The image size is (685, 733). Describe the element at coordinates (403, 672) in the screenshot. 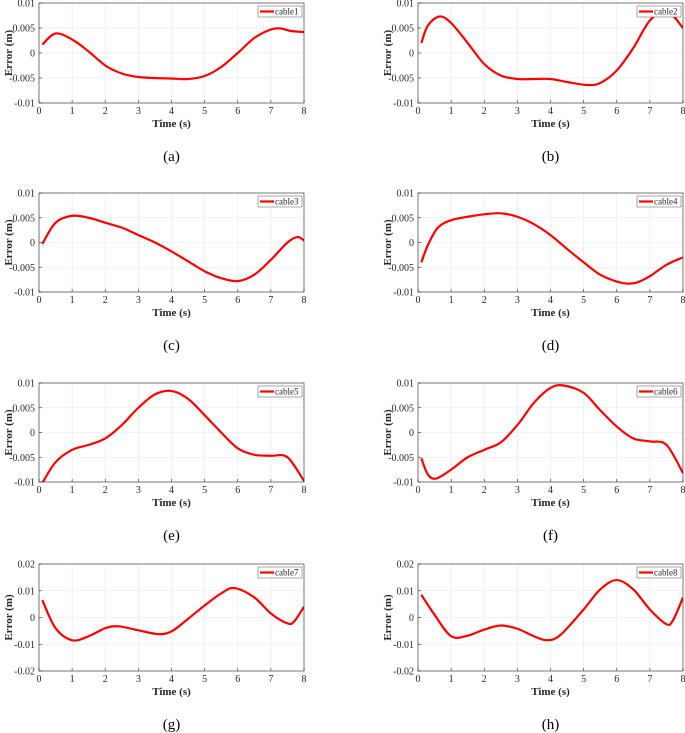

I see `y-tick-label: -0.02` at that location.